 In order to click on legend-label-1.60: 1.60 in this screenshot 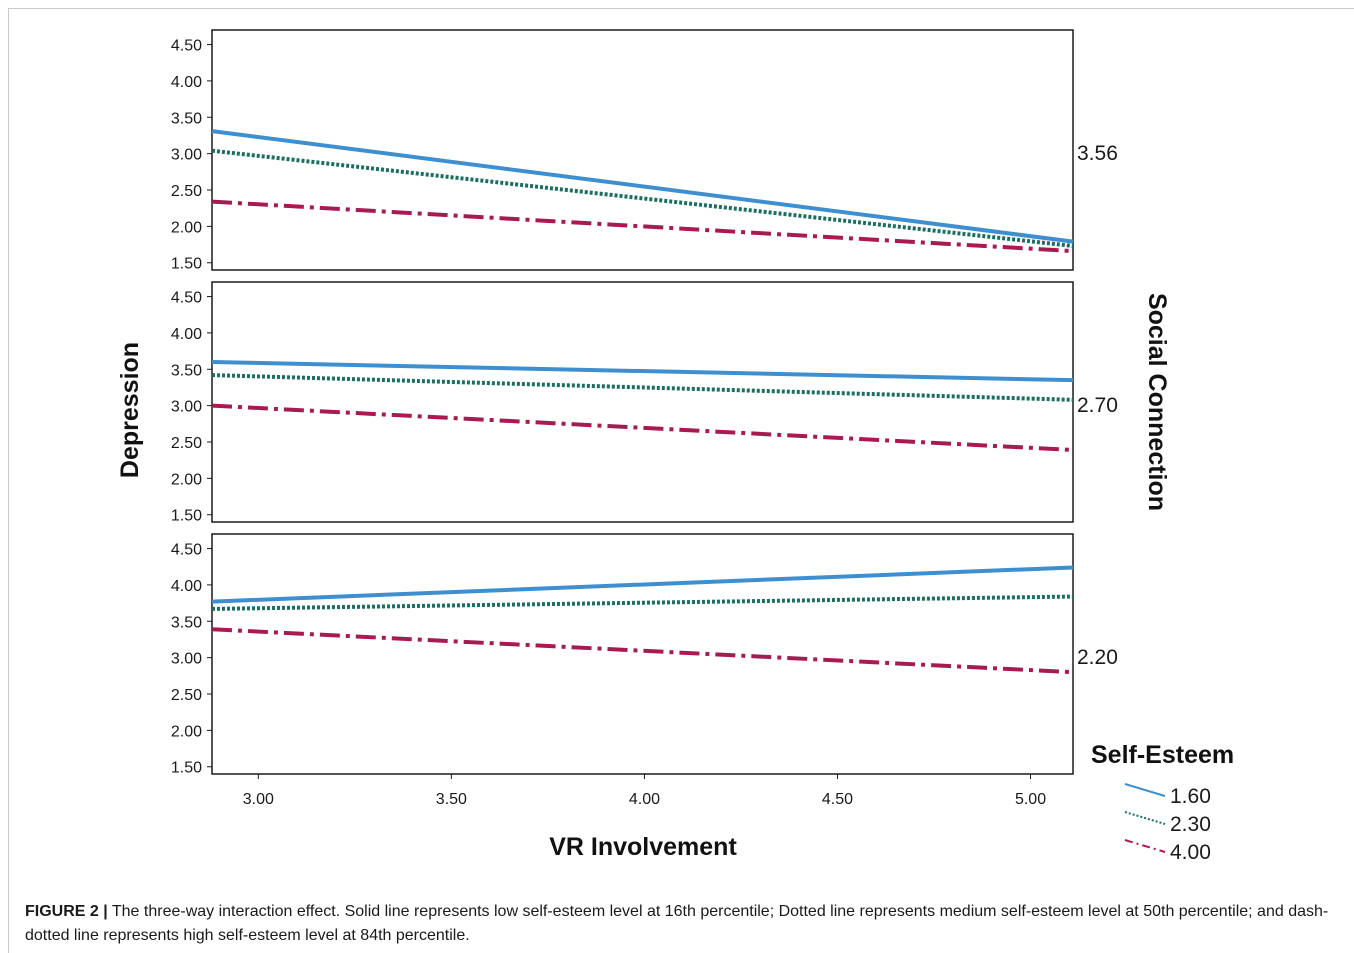, I will do `click(1190, 796)`.